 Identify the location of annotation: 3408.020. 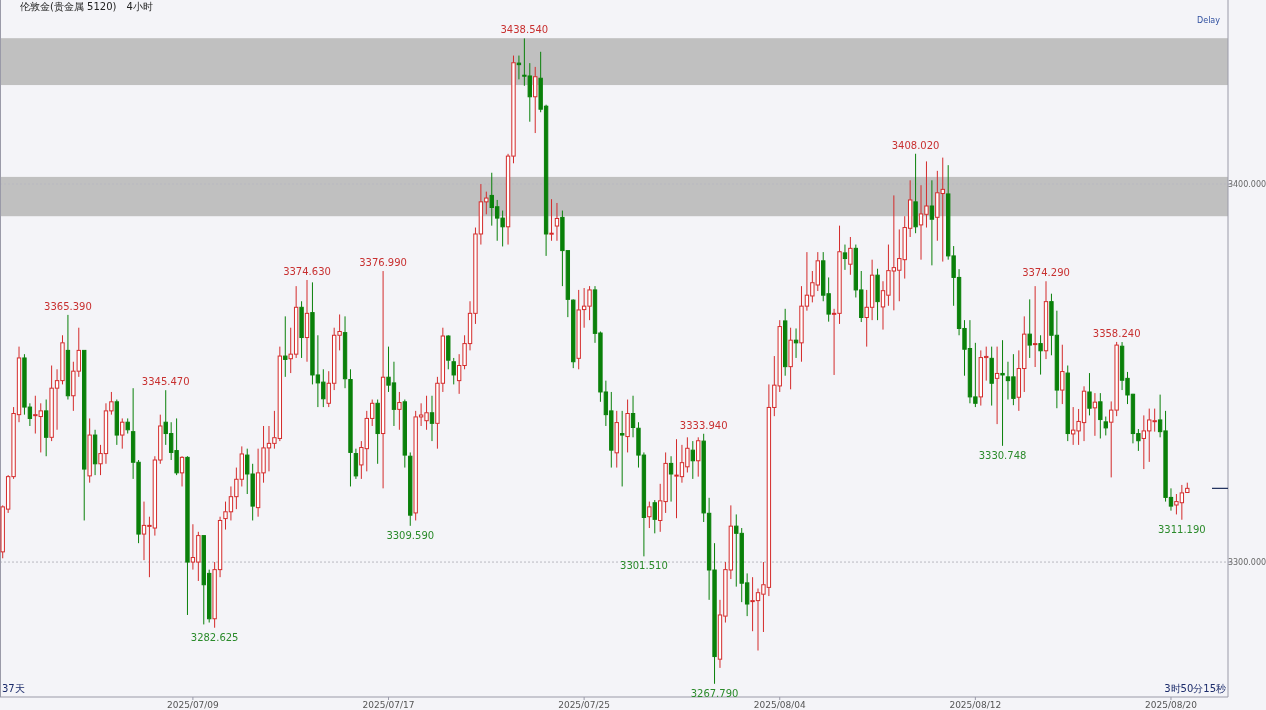
(915, 145).